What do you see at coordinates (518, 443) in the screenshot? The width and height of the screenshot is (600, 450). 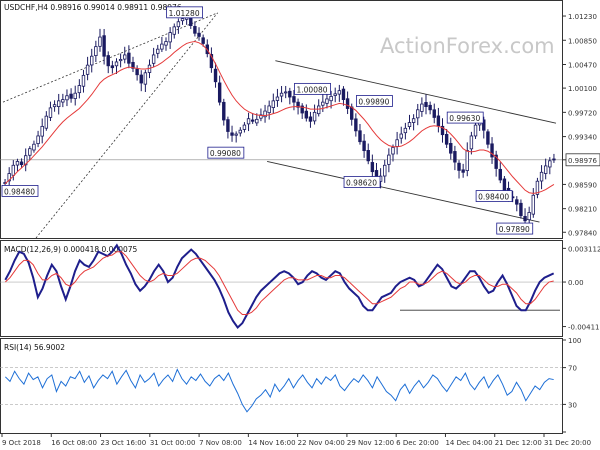 I see `time-axis-label: 21 Dec 12:00` at bounding box center [518, 443].